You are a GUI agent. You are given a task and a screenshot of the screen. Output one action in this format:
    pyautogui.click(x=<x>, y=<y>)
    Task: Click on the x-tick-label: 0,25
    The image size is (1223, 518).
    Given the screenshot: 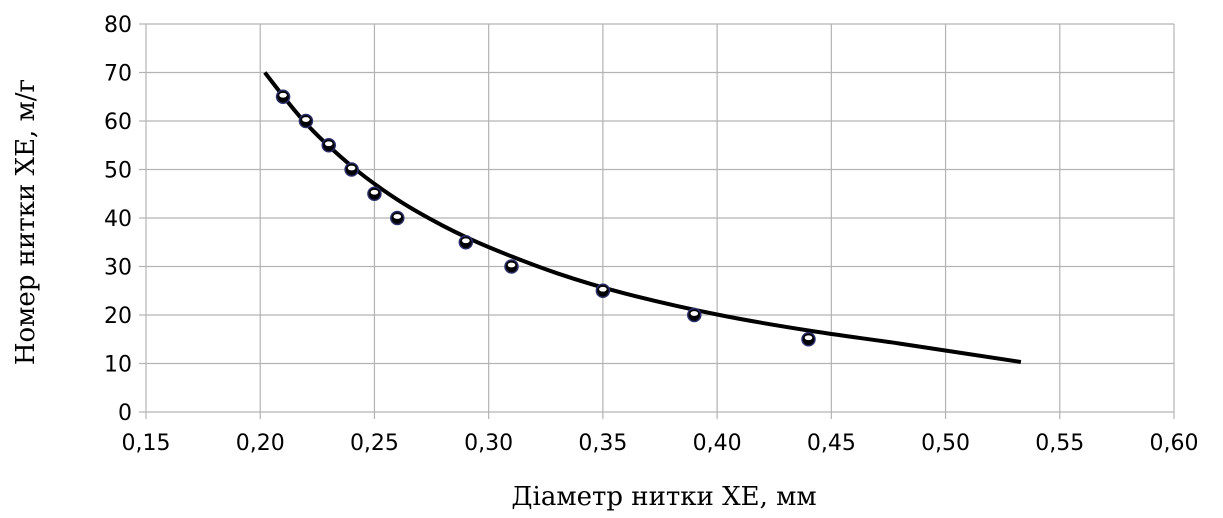 What is the action you would take?
    pyautogui.click(x=374, y=443)
    